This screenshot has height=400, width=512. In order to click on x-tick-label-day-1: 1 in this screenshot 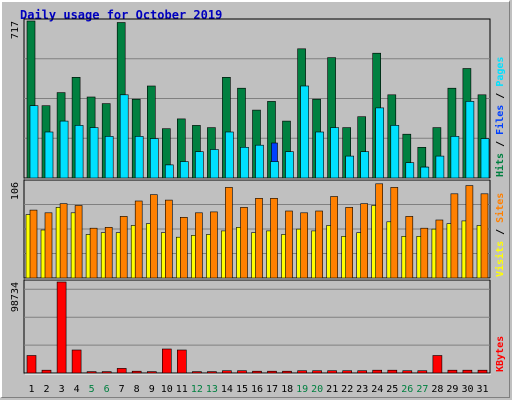, I will do `click(31, 389)`.